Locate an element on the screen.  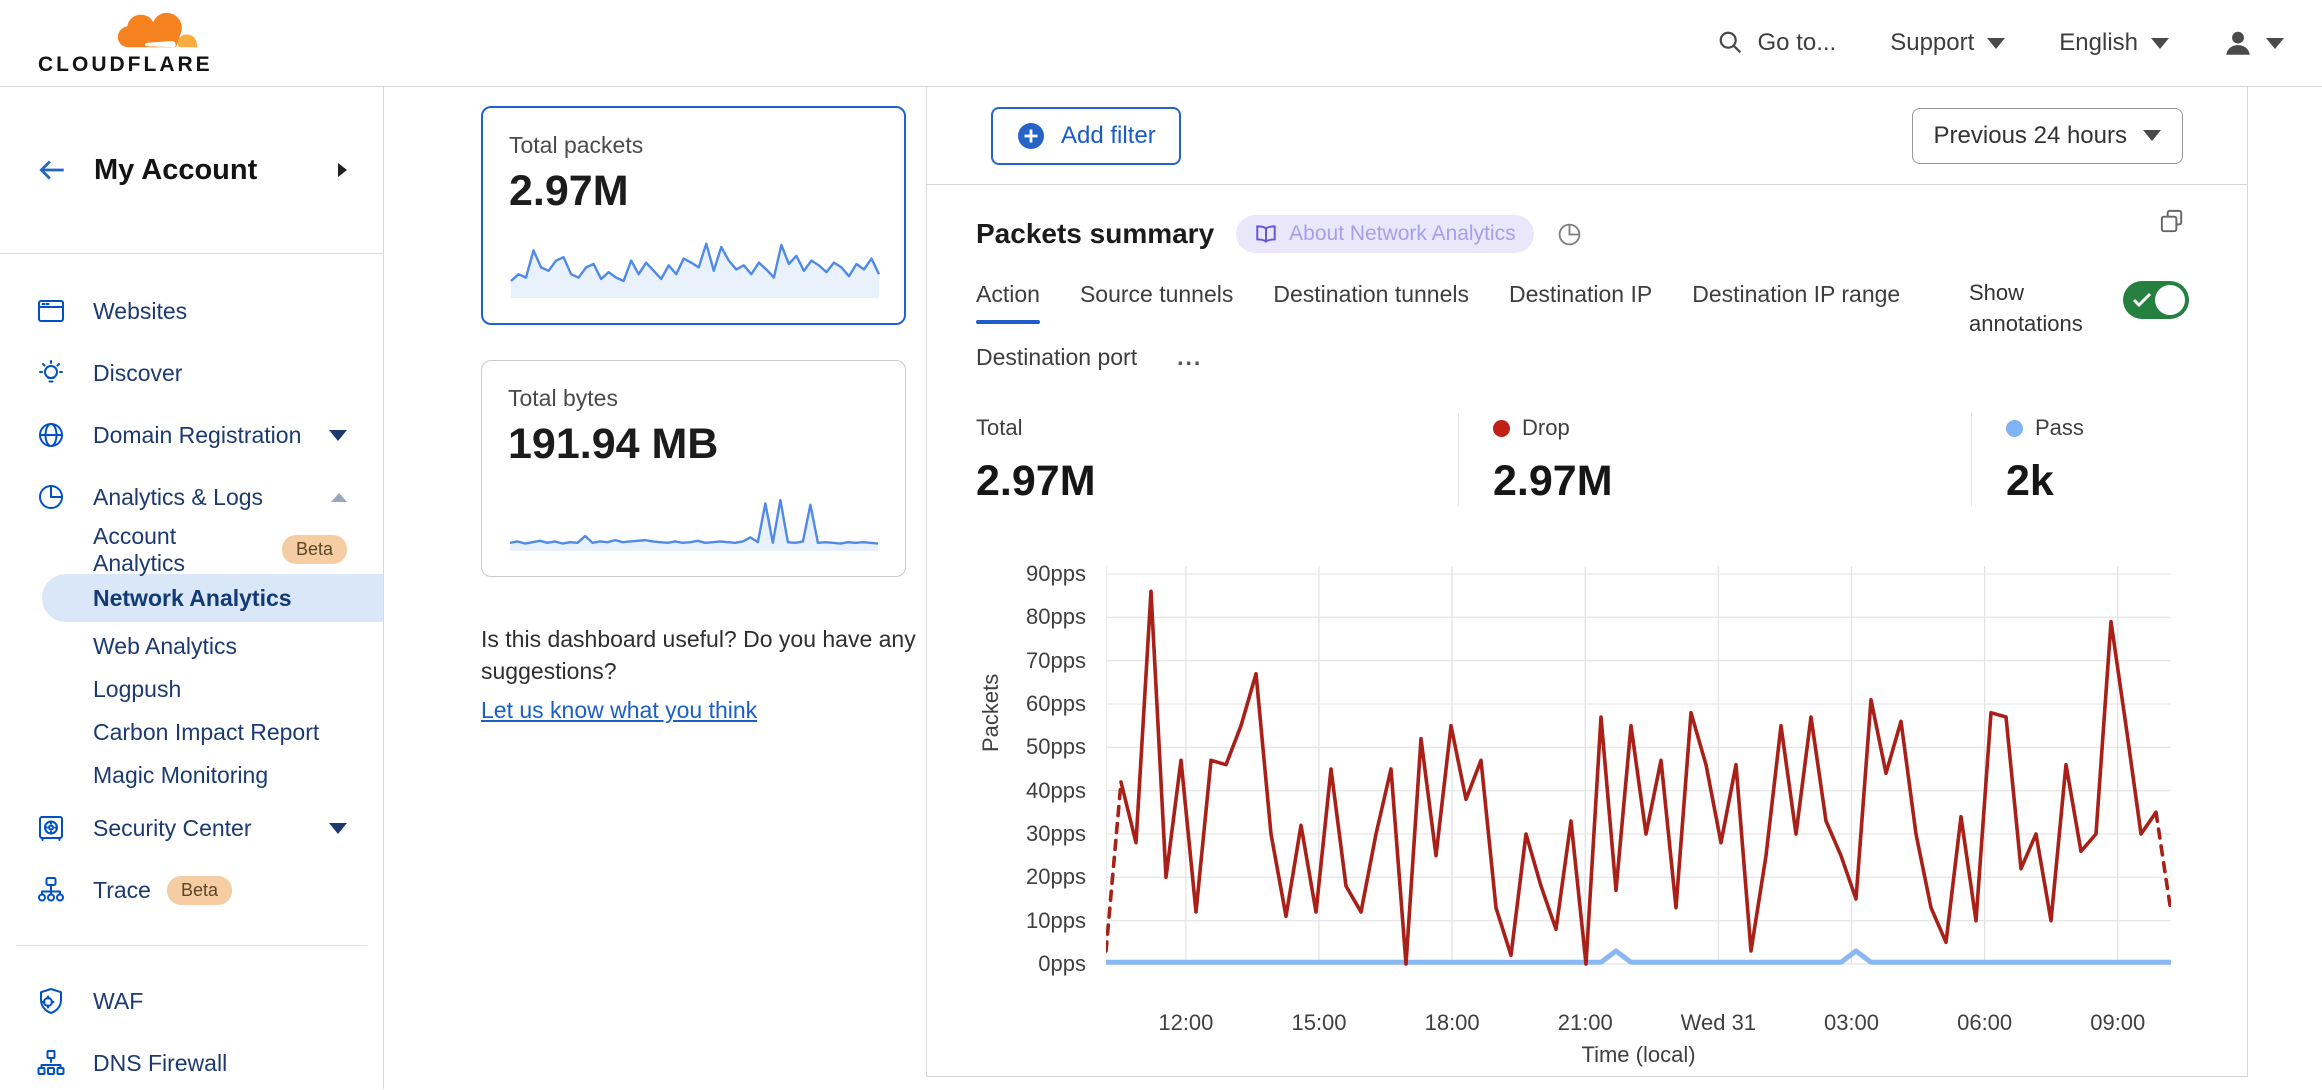
sidebar-item-magic-monitoring: Magic Monitoring is located at coordinates (191, 775).